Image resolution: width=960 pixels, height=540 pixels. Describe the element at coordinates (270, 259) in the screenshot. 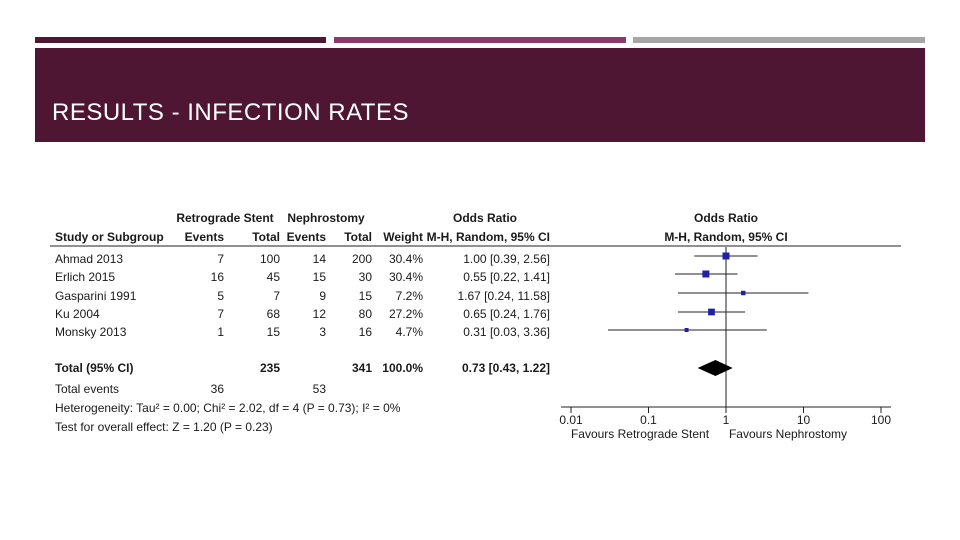

I see `total-1: 100` at that location.